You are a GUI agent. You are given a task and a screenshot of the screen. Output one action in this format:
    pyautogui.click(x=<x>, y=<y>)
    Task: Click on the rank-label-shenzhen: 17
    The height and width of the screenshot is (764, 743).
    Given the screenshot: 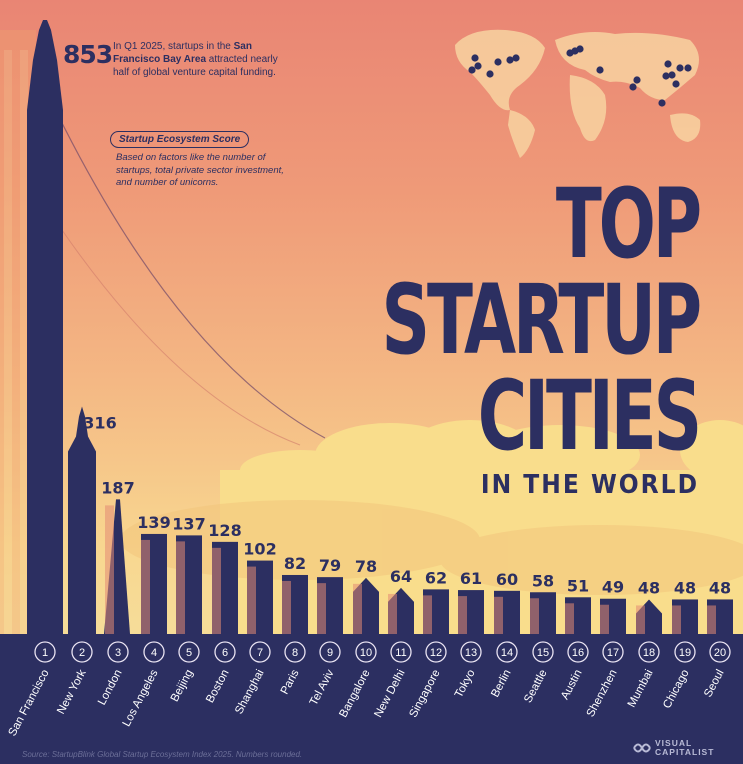 What is the action you would take?
    pyautogui.click(x=613, y=653)
    